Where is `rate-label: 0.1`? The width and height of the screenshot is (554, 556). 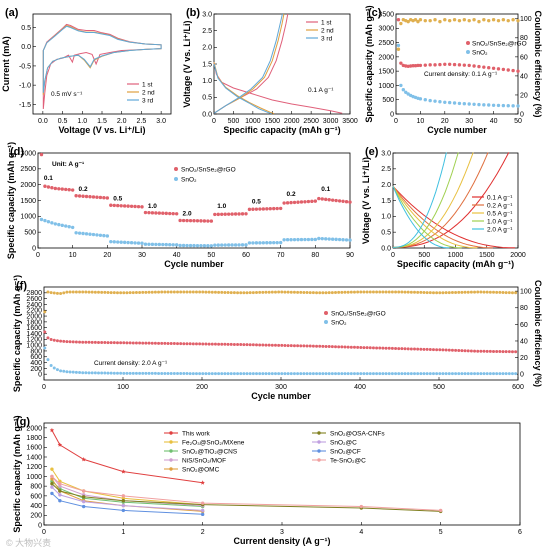 rate-label: 0.1 is located at coordinates (48, 178).